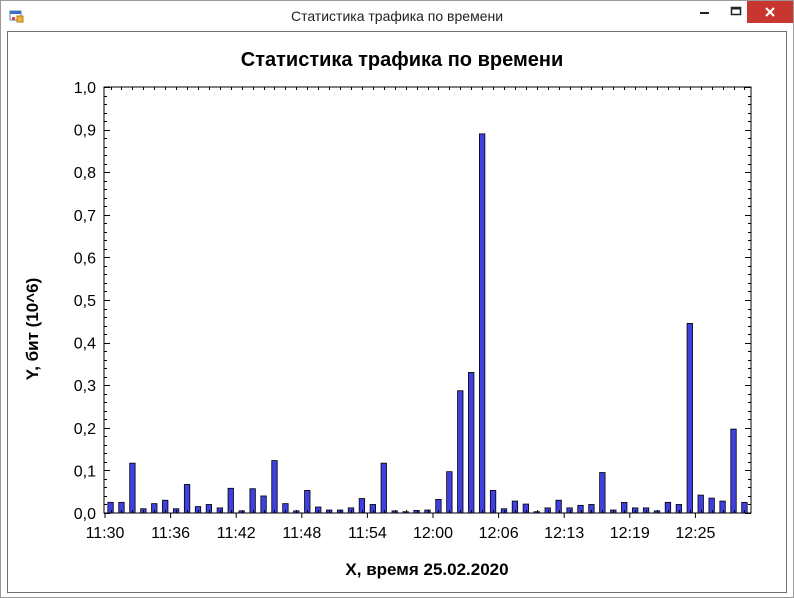  What do you see at coordinates (301, 533) in the screenshot?
I see `x-tick-label: 11:48` at bounding box center [301, 533].